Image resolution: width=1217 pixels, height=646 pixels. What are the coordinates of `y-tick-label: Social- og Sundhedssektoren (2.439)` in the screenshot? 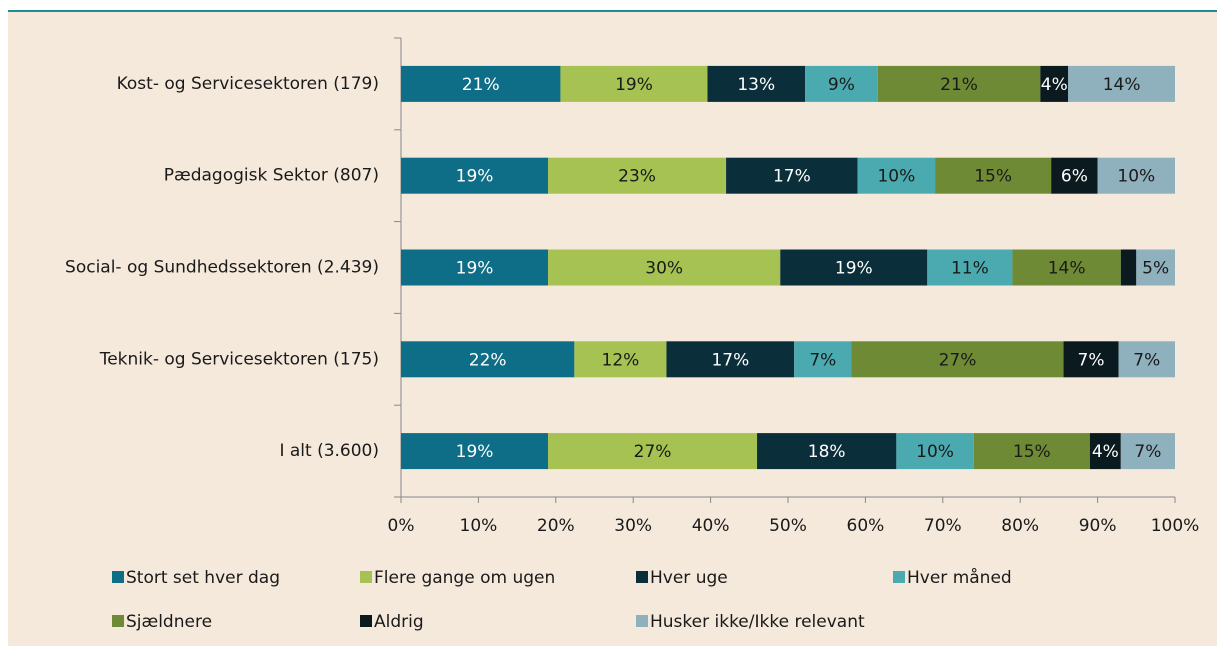 It's located at (222, 268).